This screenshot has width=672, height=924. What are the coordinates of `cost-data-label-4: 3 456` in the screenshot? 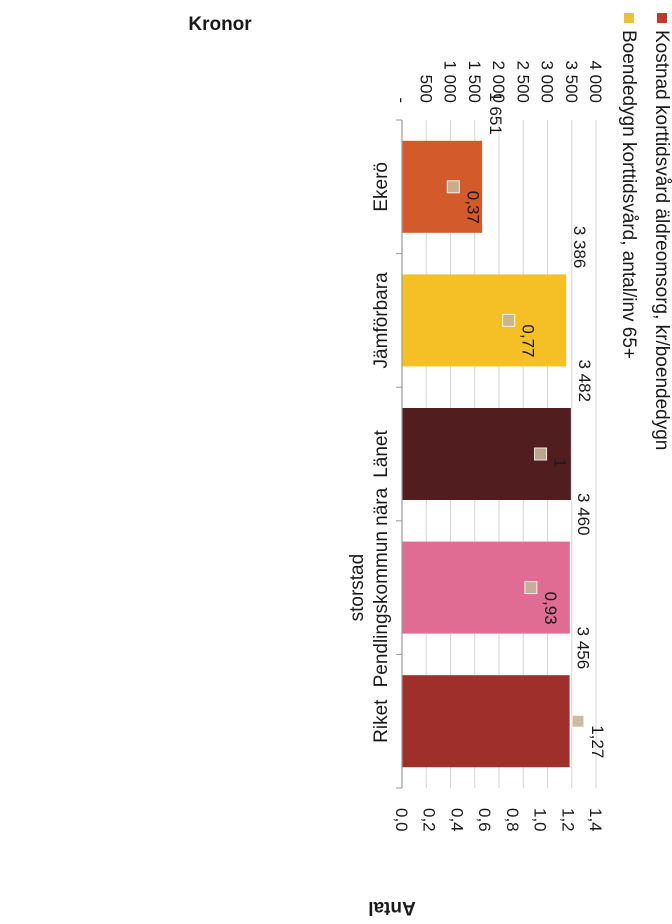 It's located at (583, 648).